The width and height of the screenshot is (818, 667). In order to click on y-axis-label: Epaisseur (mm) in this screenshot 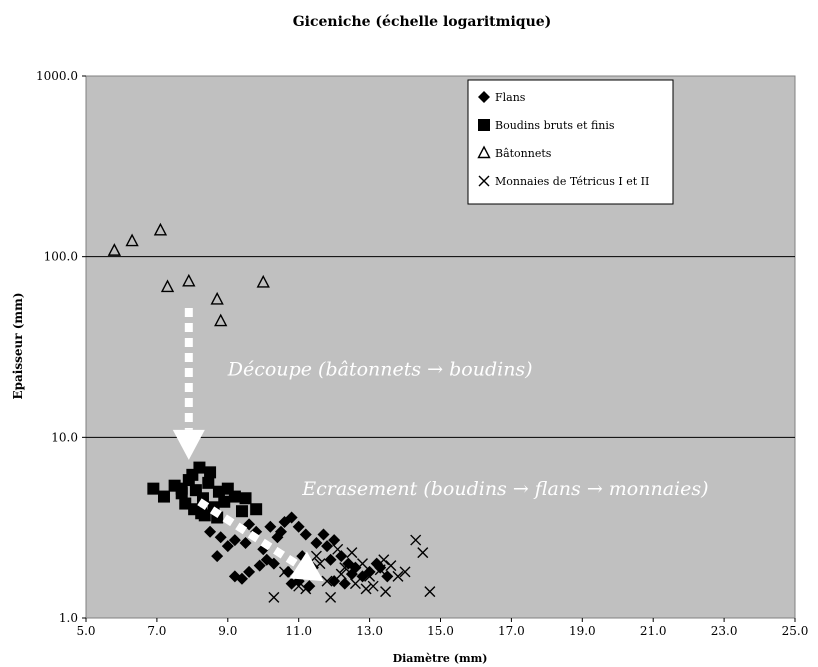, I will do `click(18, 346)`.